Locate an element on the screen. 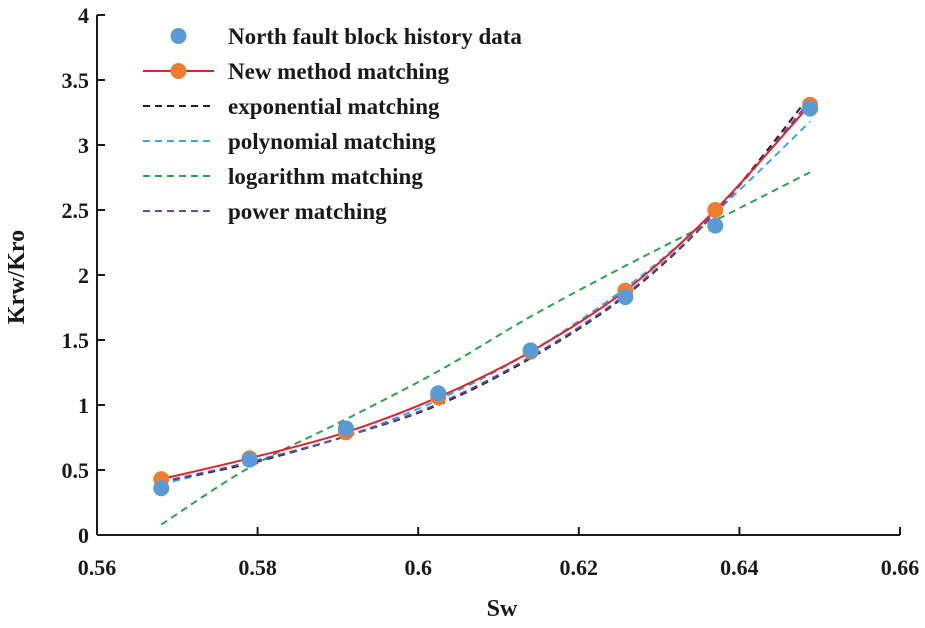 The image size is (925, 628). legend-item-power-matching: power matching is located at coordinates (265, 211).